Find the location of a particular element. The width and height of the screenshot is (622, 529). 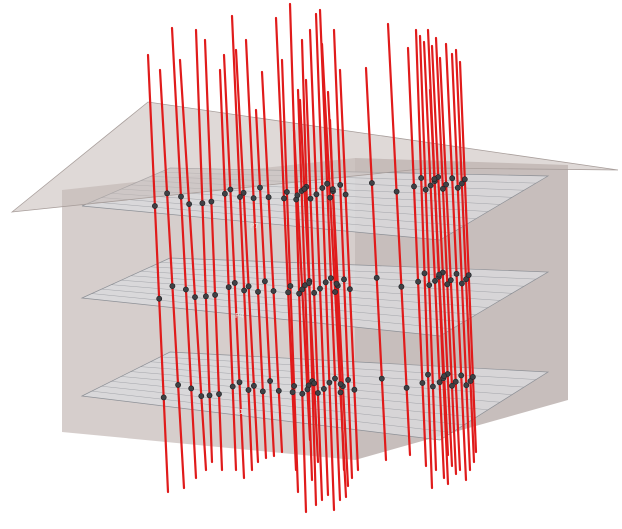

floor-label-lower: P1 is located at coordinates (239, 412).